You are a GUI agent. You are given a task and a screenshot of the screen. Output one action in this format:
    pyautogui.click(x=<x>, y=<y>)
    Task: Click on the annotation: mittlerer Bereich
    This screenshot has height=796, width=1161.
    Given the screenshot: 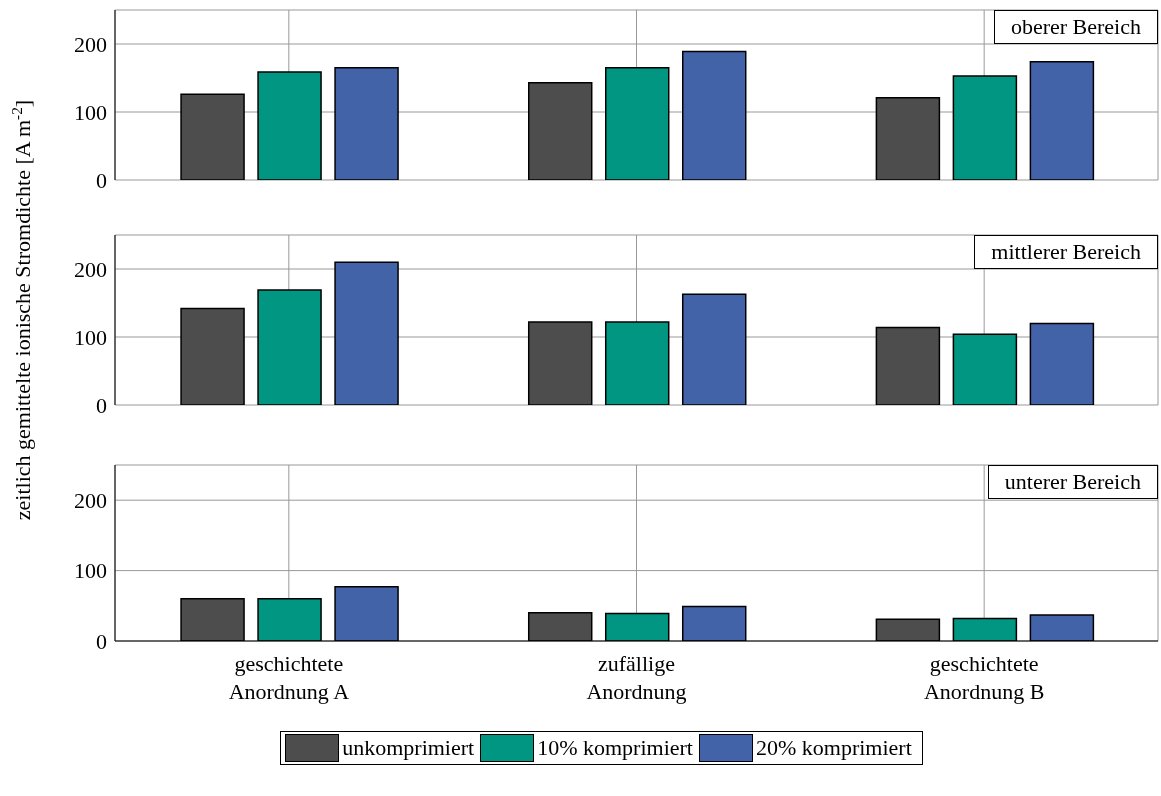 What is the action you would take?
    pyautogui.click(x=1066, y=252)
    